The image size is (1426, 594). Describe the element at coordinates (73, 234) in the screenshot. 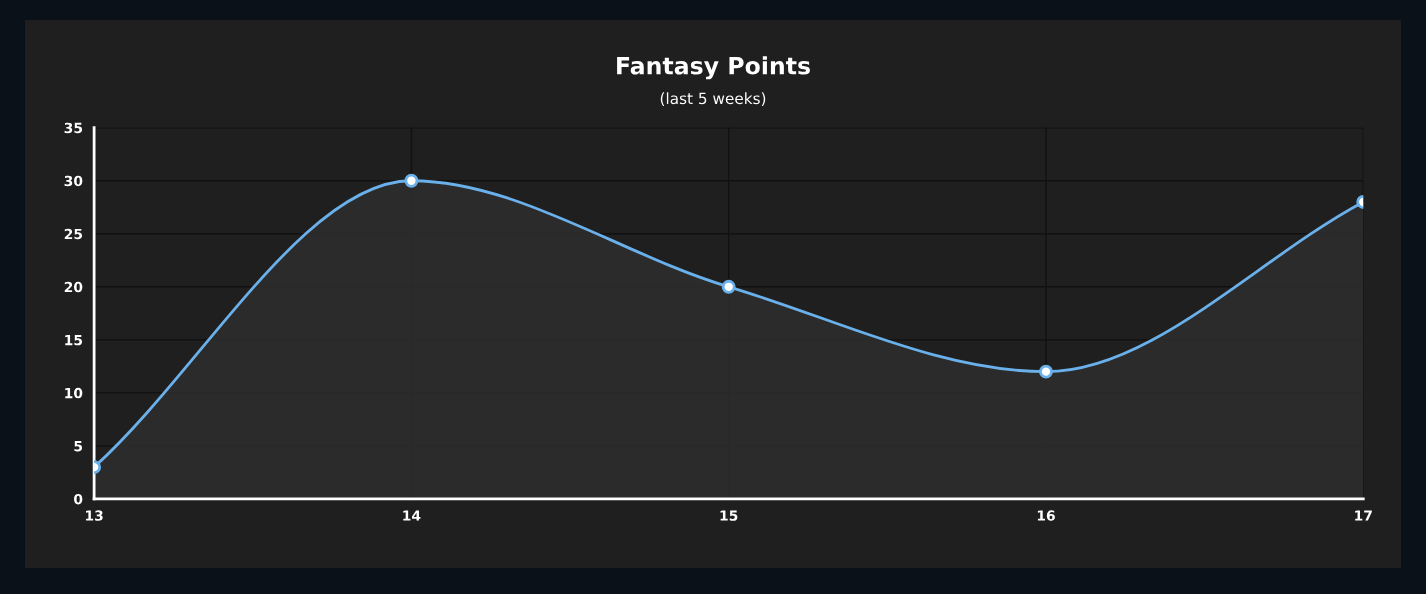

I see `y-tick-label: 25` at that location.